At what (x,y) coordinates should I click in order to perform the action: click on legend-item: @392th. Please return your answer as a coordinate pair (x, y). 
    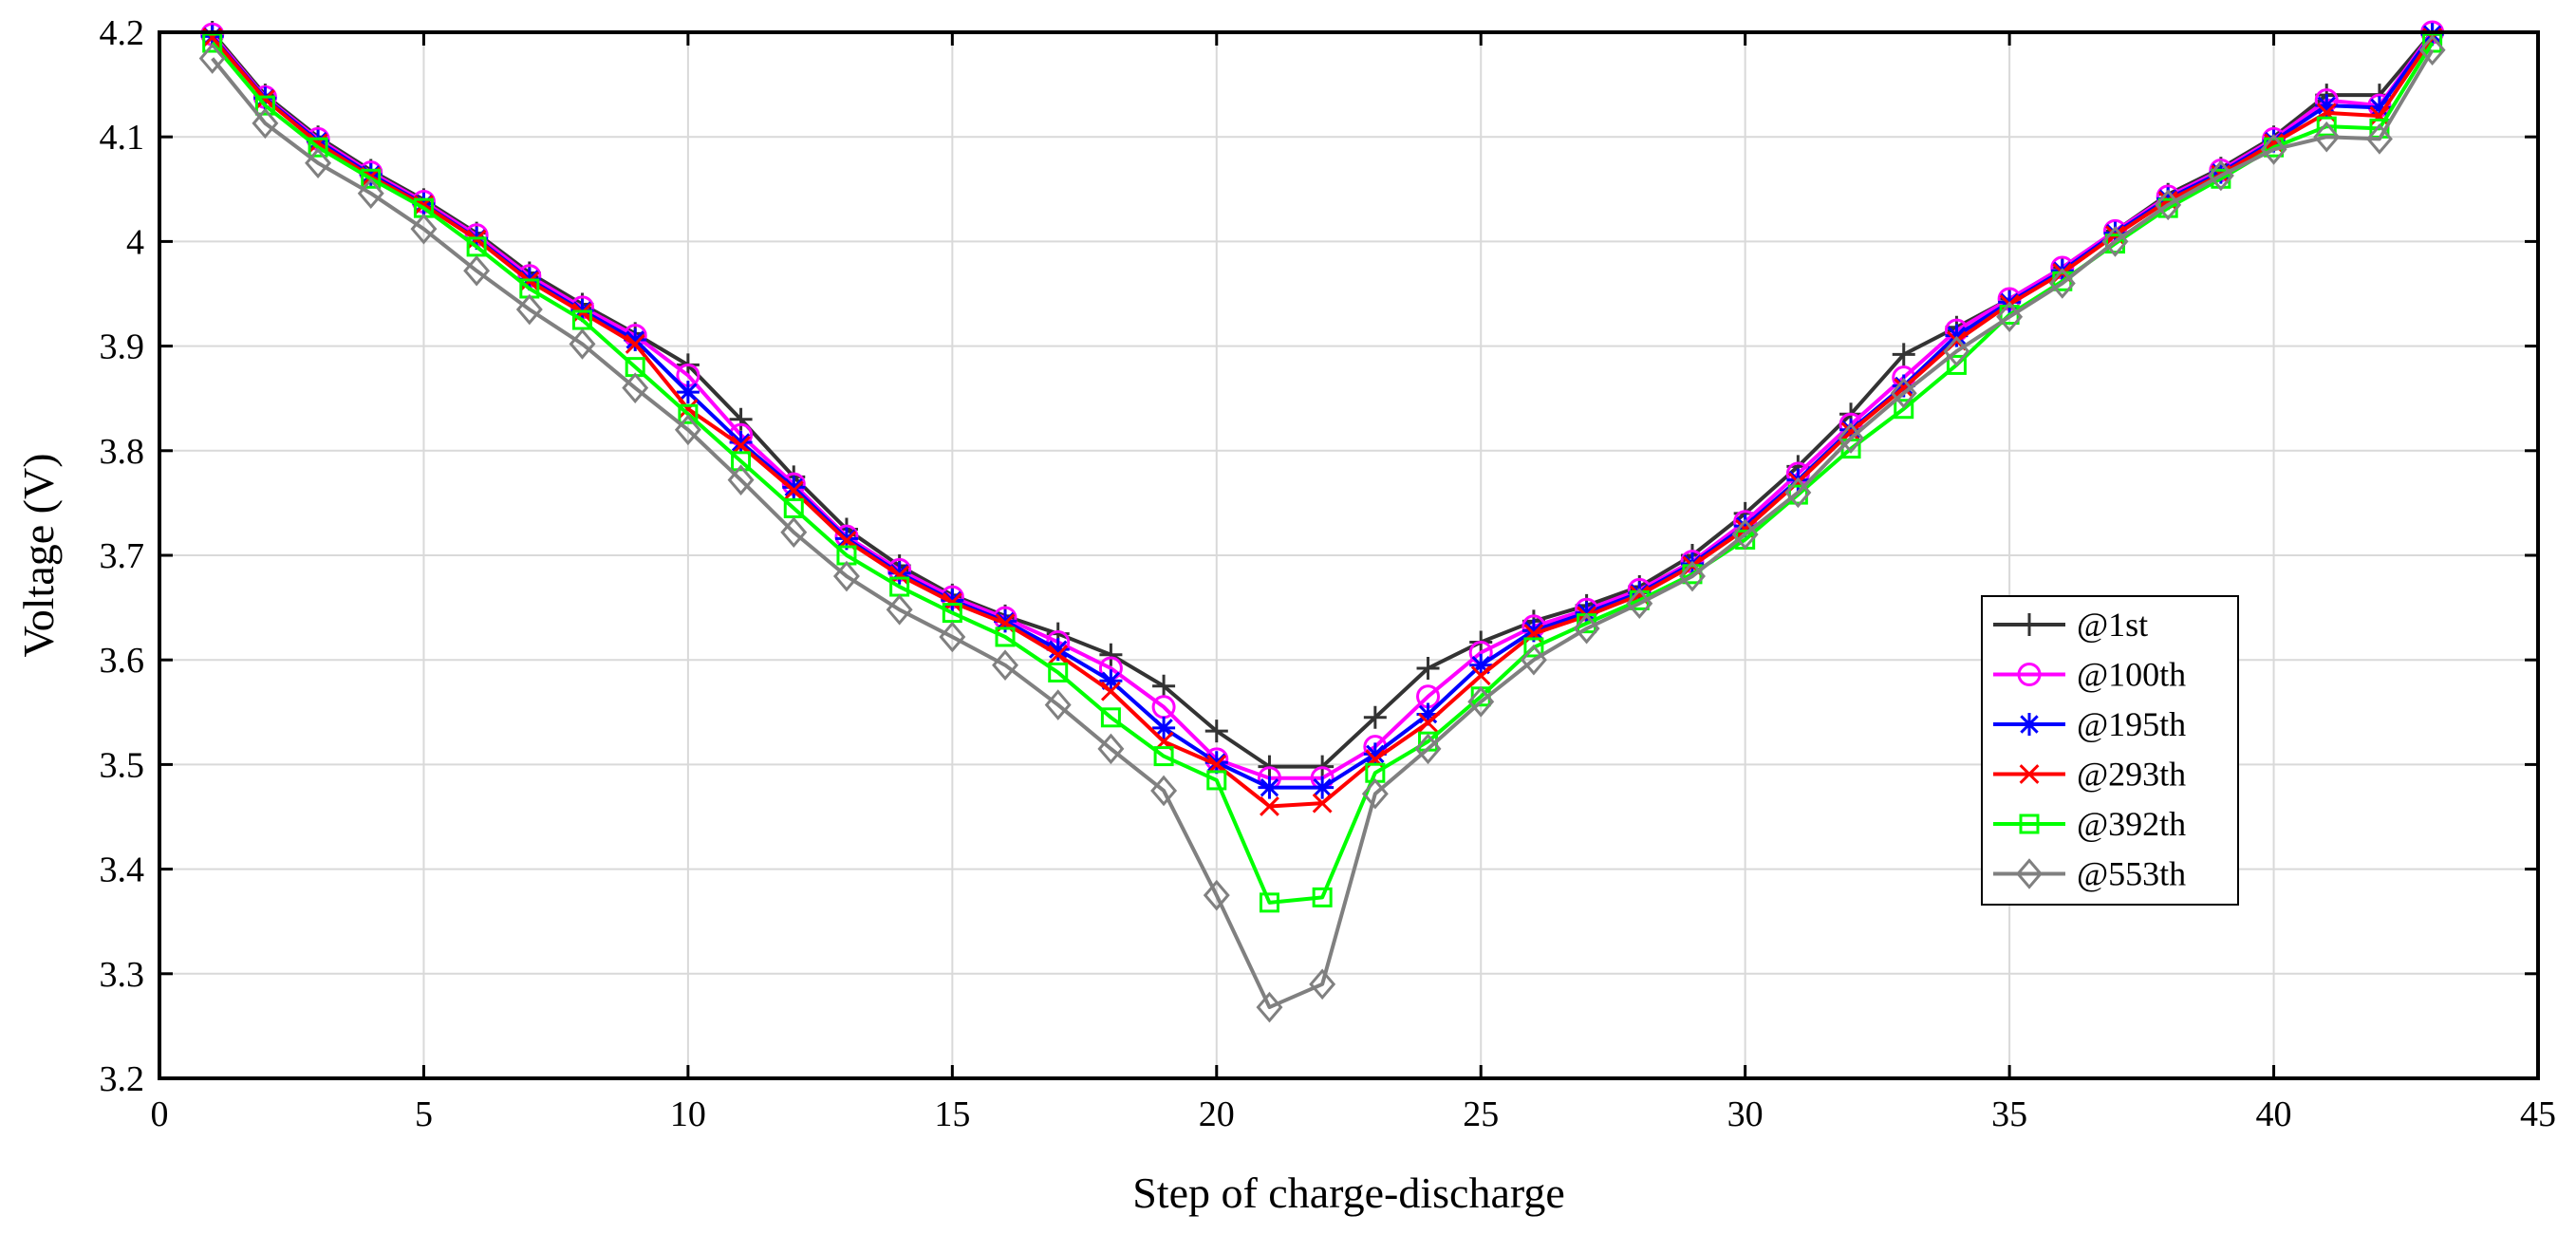
    Looking at the image, I should click on (2089, 824).